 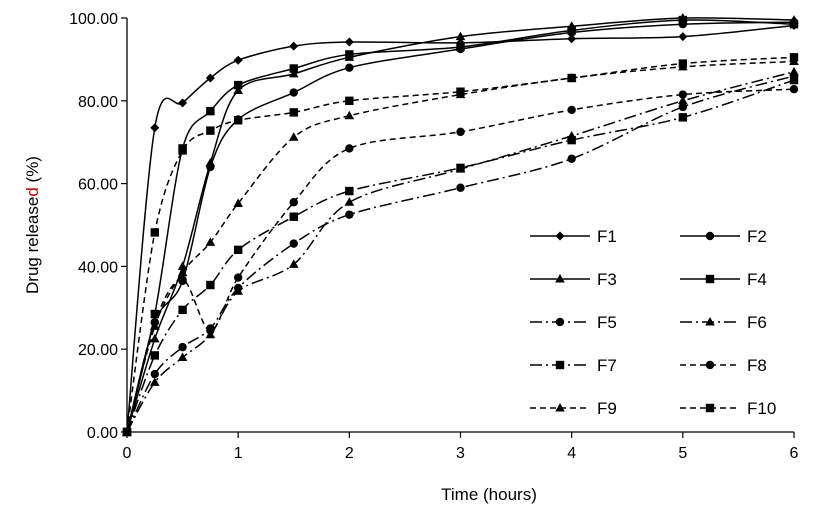 What do you see at coordinates (682, 453) in the screenshot?
I see `x-tick-label: 5` at bounding box center [682, 453].